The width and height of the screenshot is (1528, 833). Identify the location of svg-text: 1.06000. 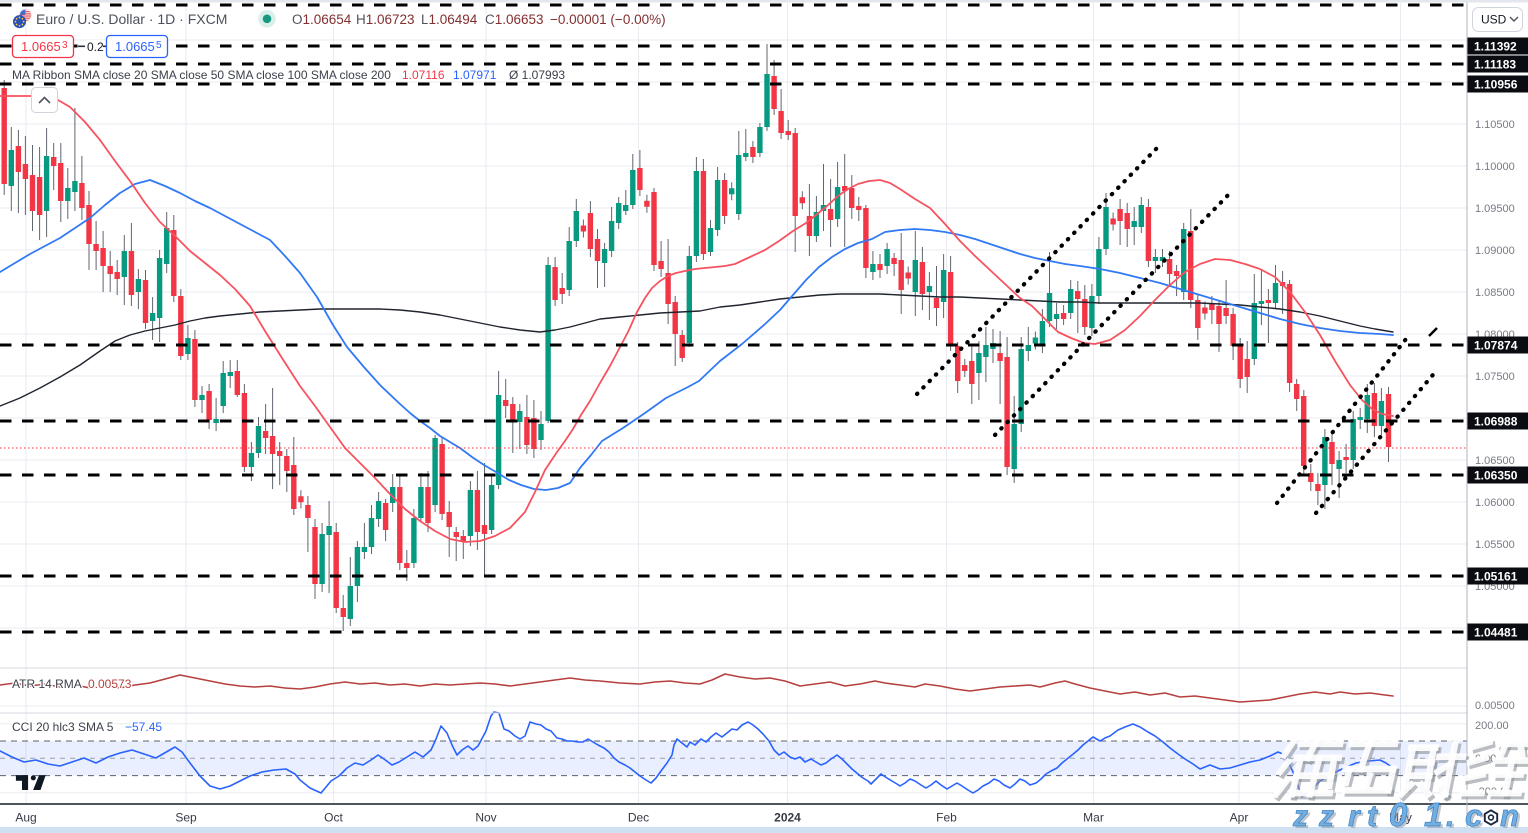
(1495, 503).